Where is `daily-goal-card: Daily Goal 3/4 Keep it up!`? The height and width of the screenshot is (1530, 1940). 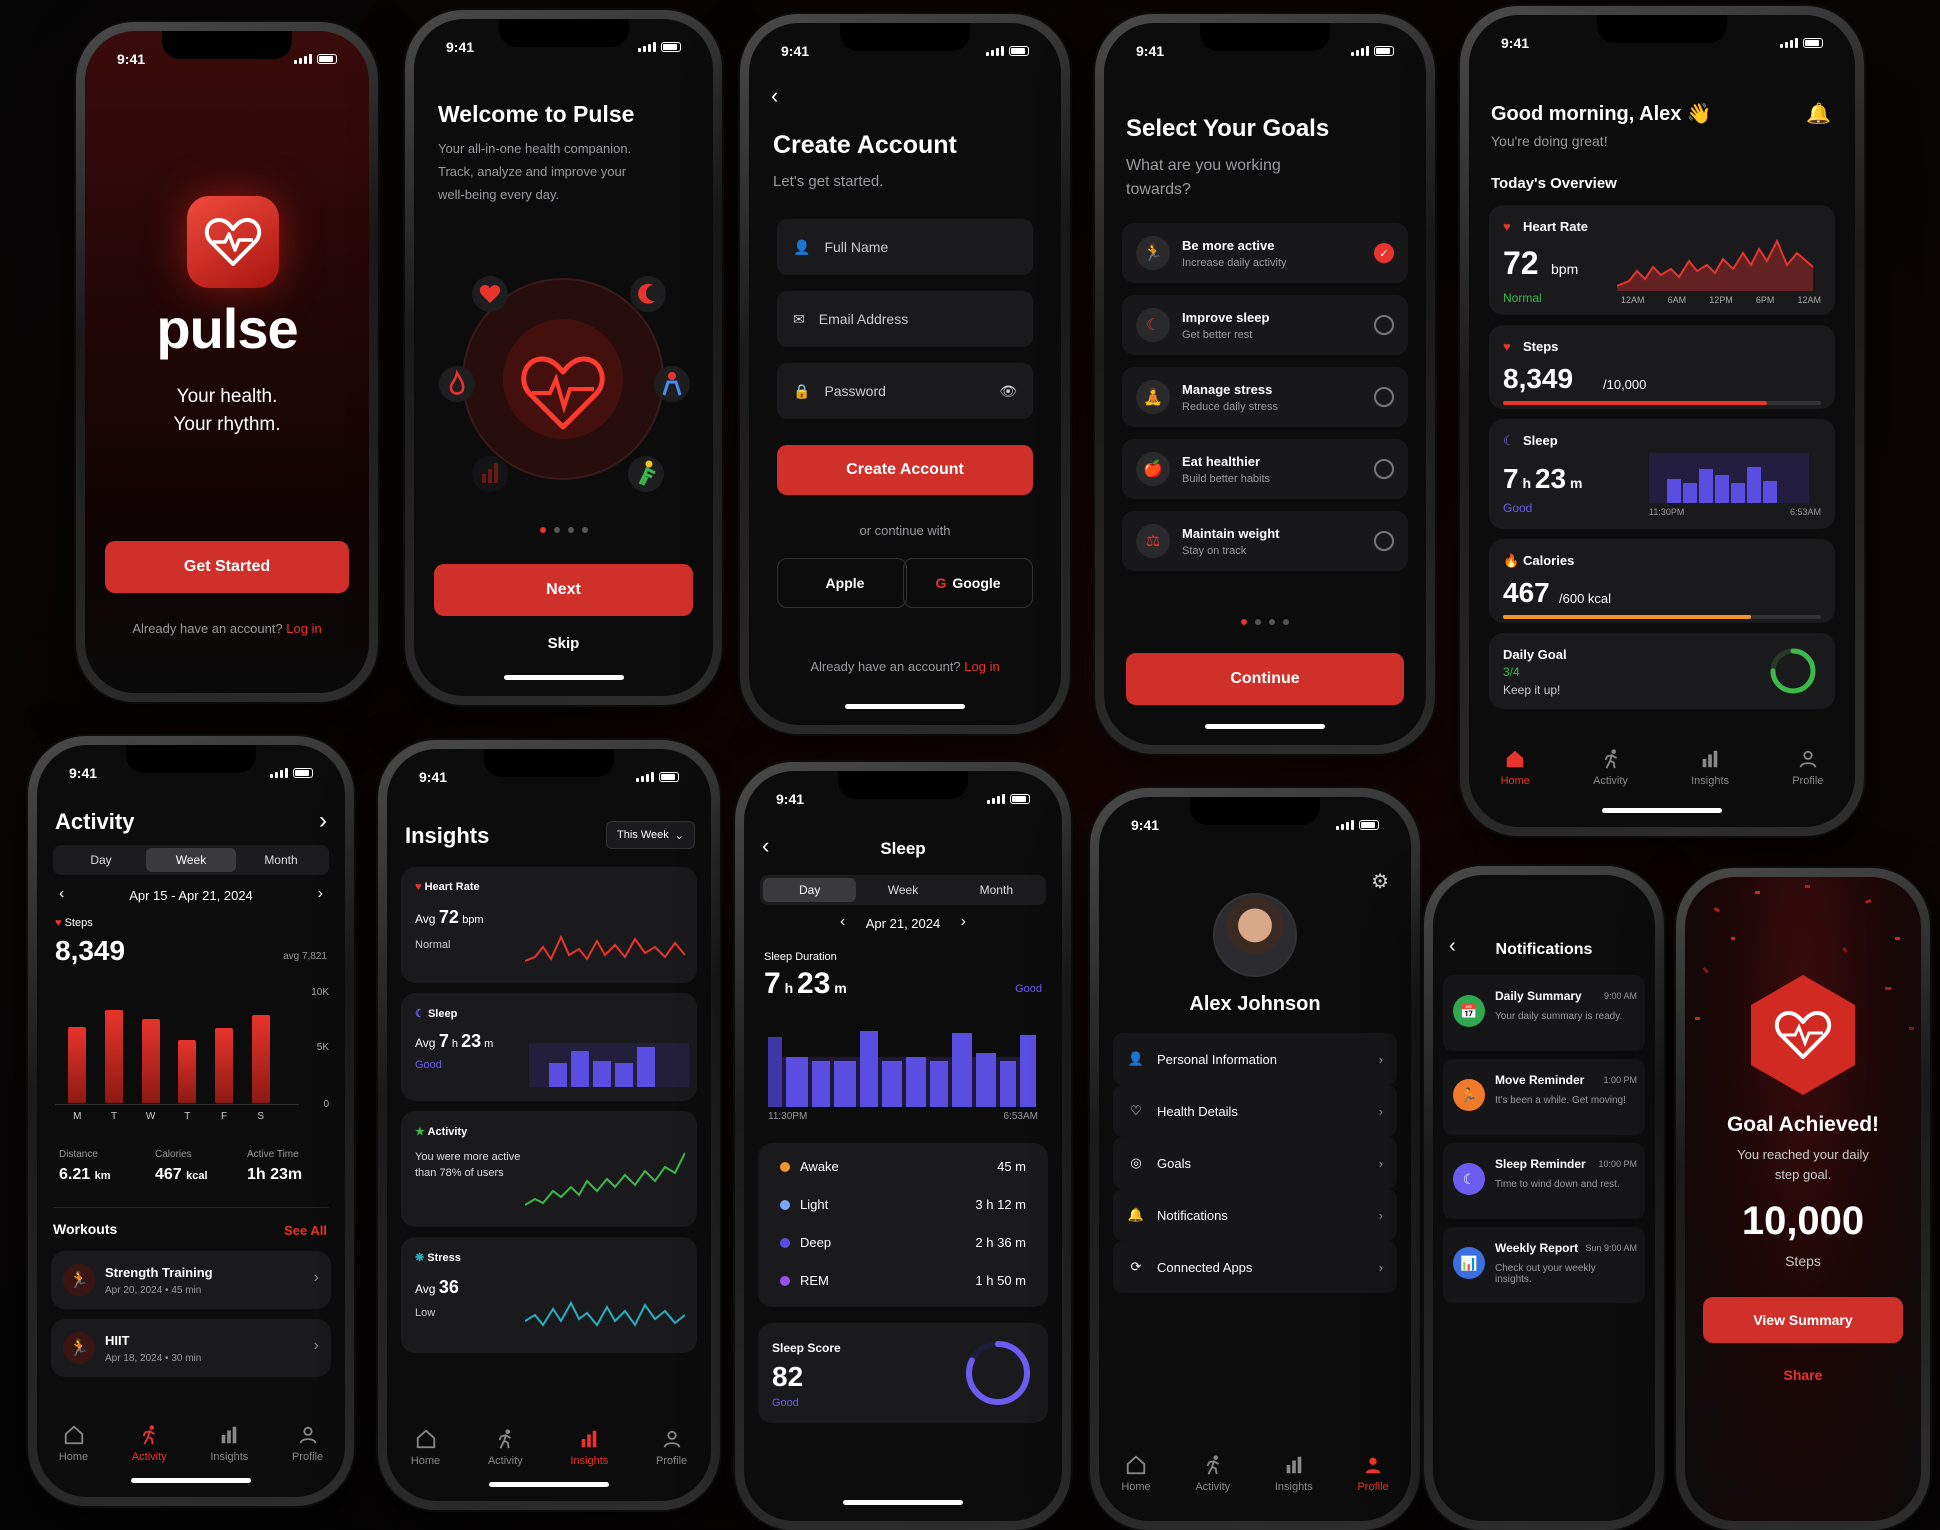
daily-goal-card: Daily Goal 3/4 Keep it up! is located at coordinates (1662, 671).